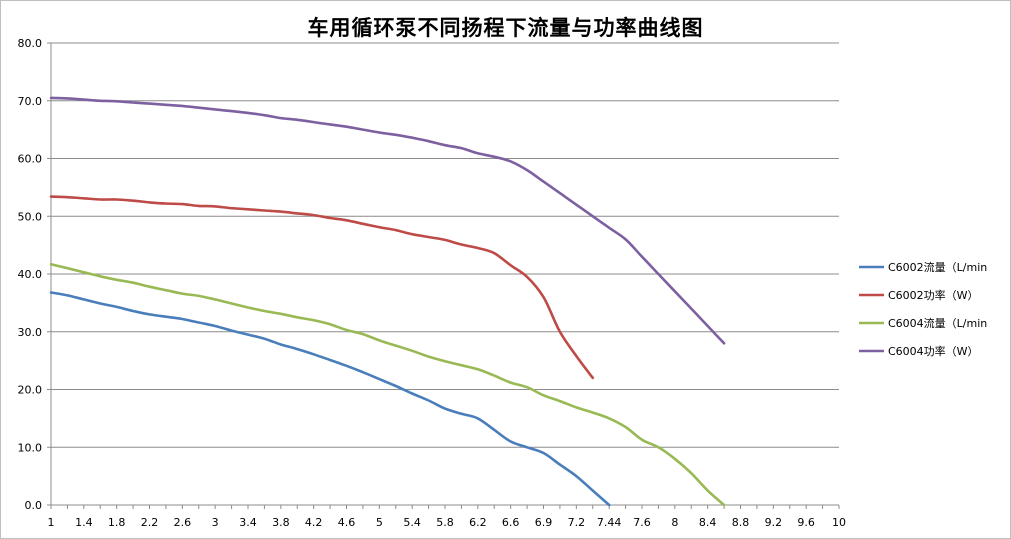  I want to click on legend-label: C6002功率（W）, so click(933, 295).